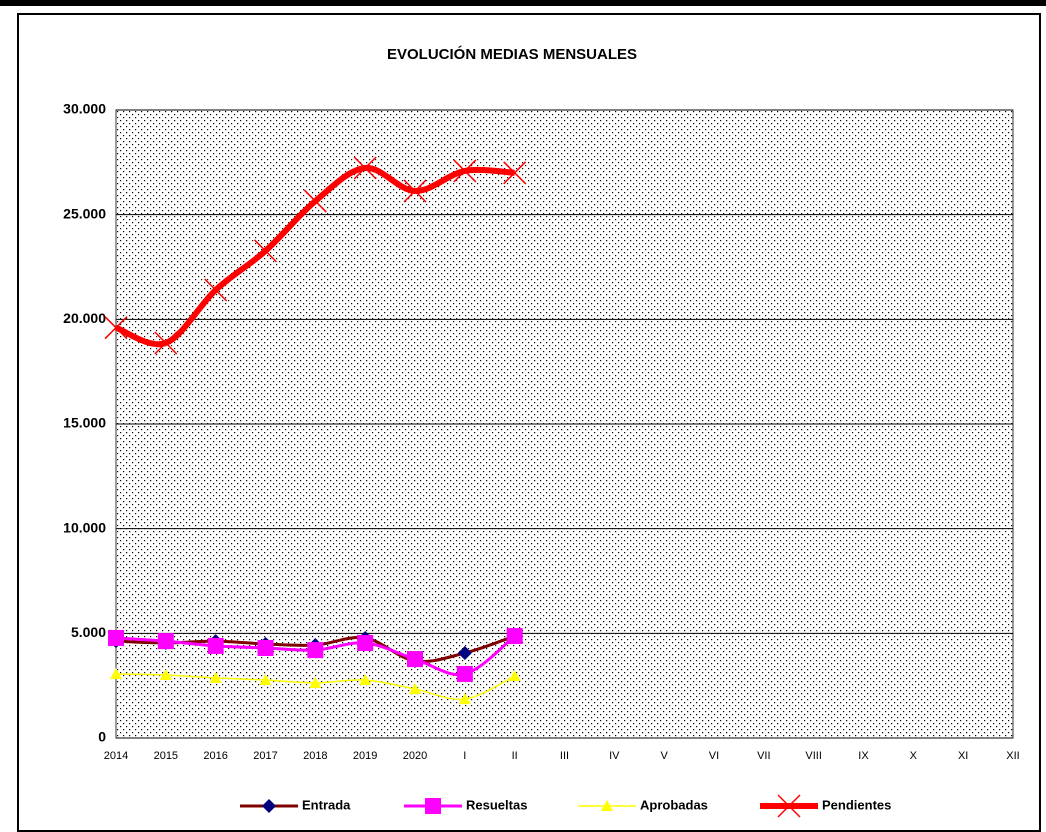  What do you see at coordinates (464, 756) in the screenshot?
I see `x-tick-label: I` at bounding box center [464, 756].